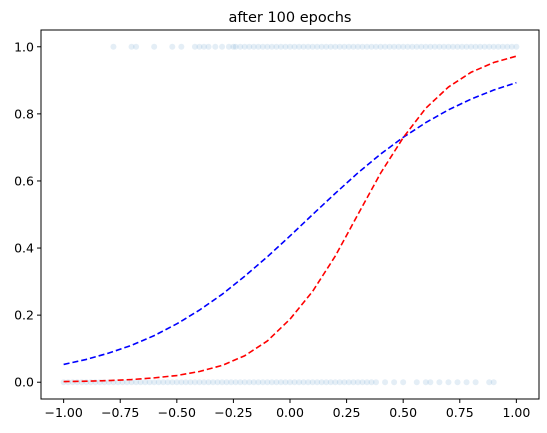 The width and height of the screenshot is (547, 433). What do you see at coordinates (24, 315) in the screenshot?
I see `y-tick-label: 0.2` at bounding box center [24, 315].